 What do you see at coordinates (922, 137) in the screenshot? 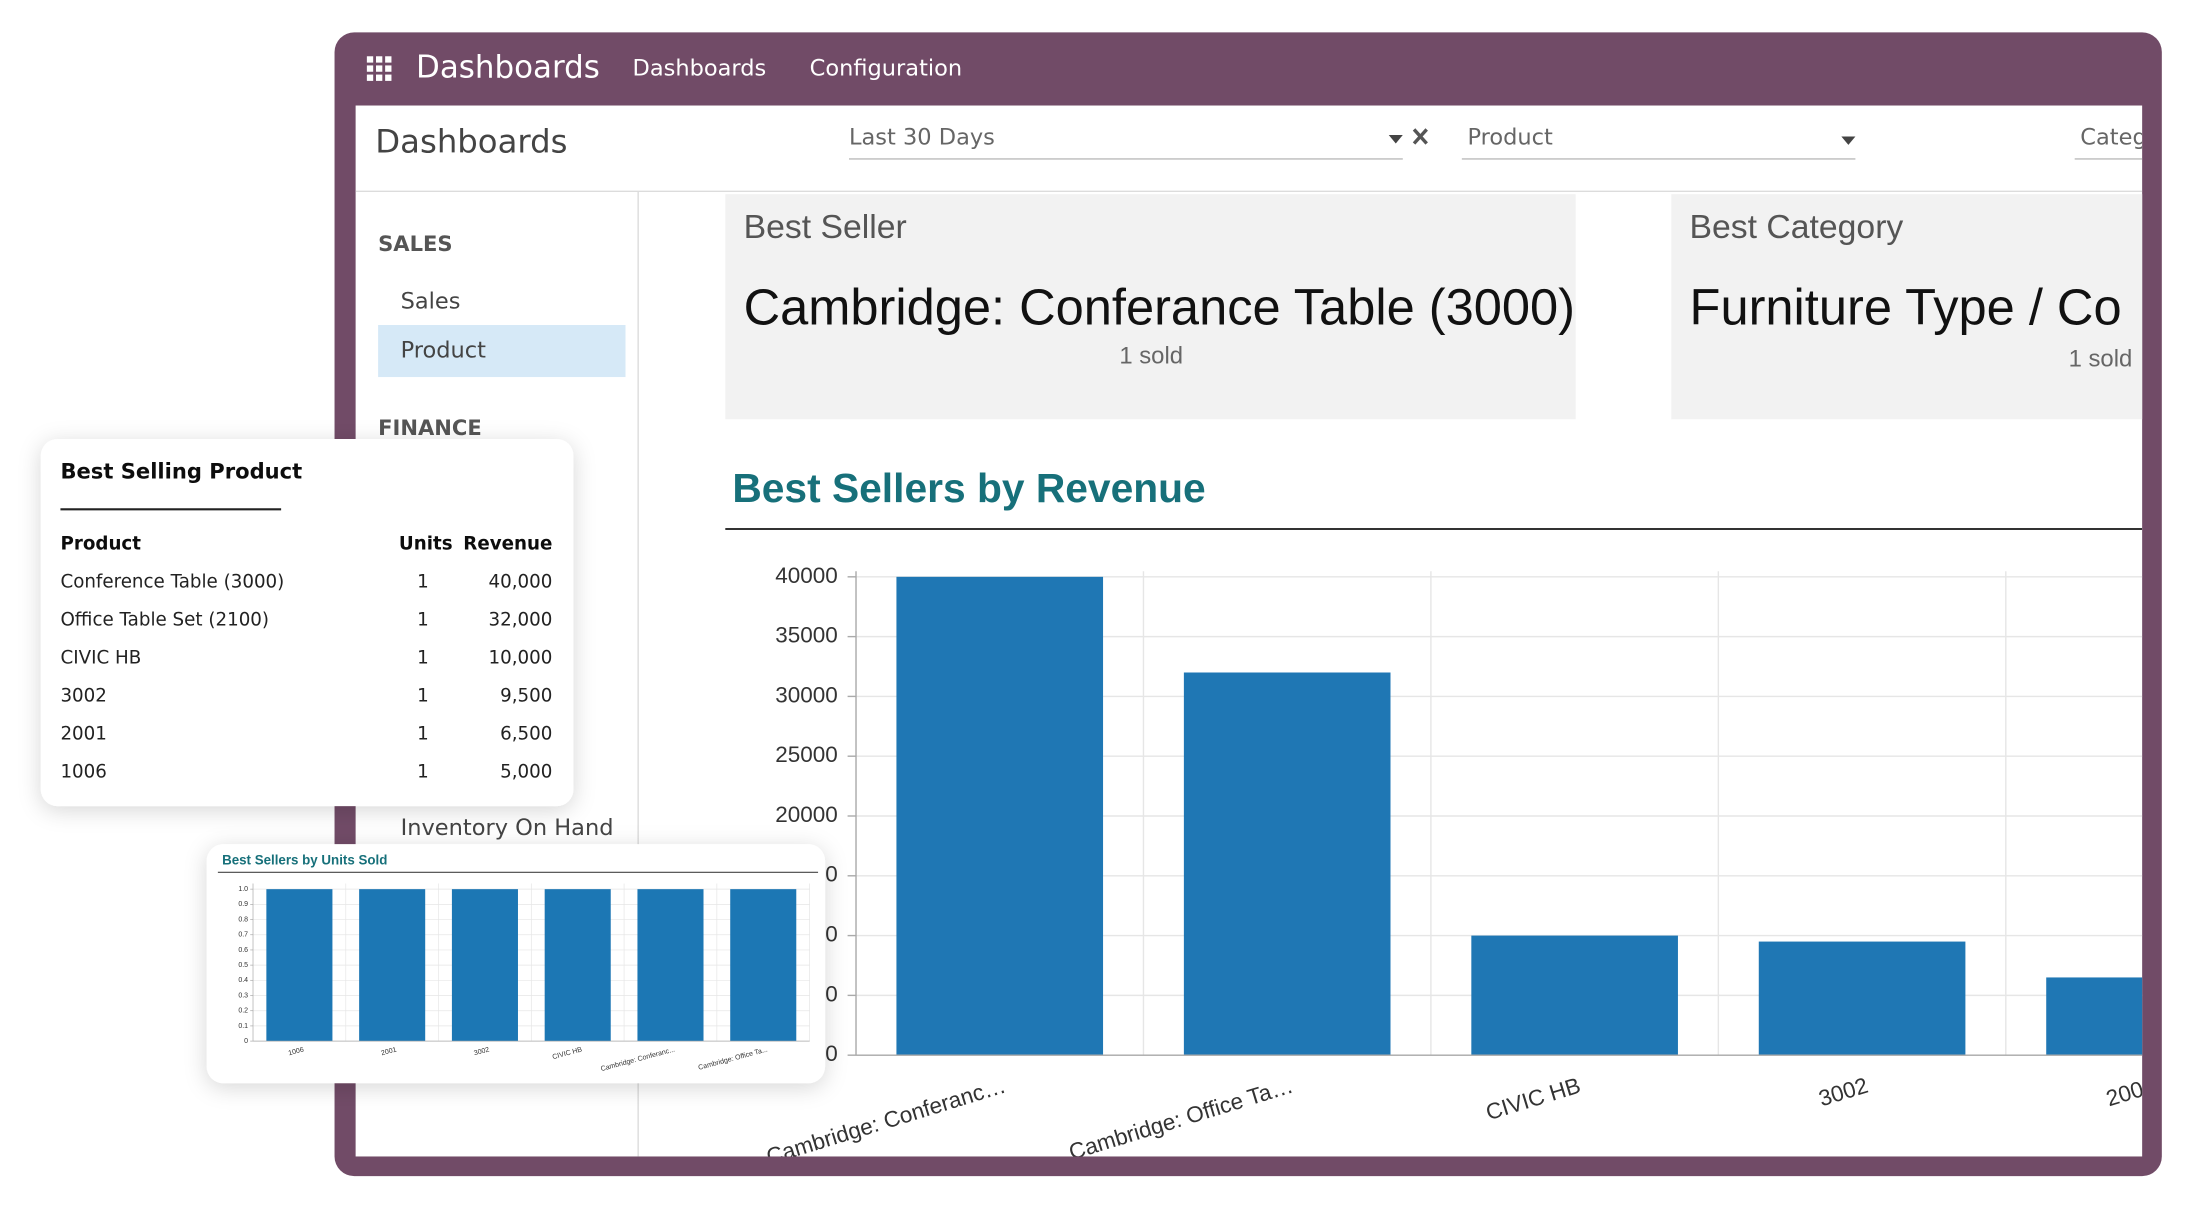
I see `filter: Last 30 Days` at bounding box center [922, 137].